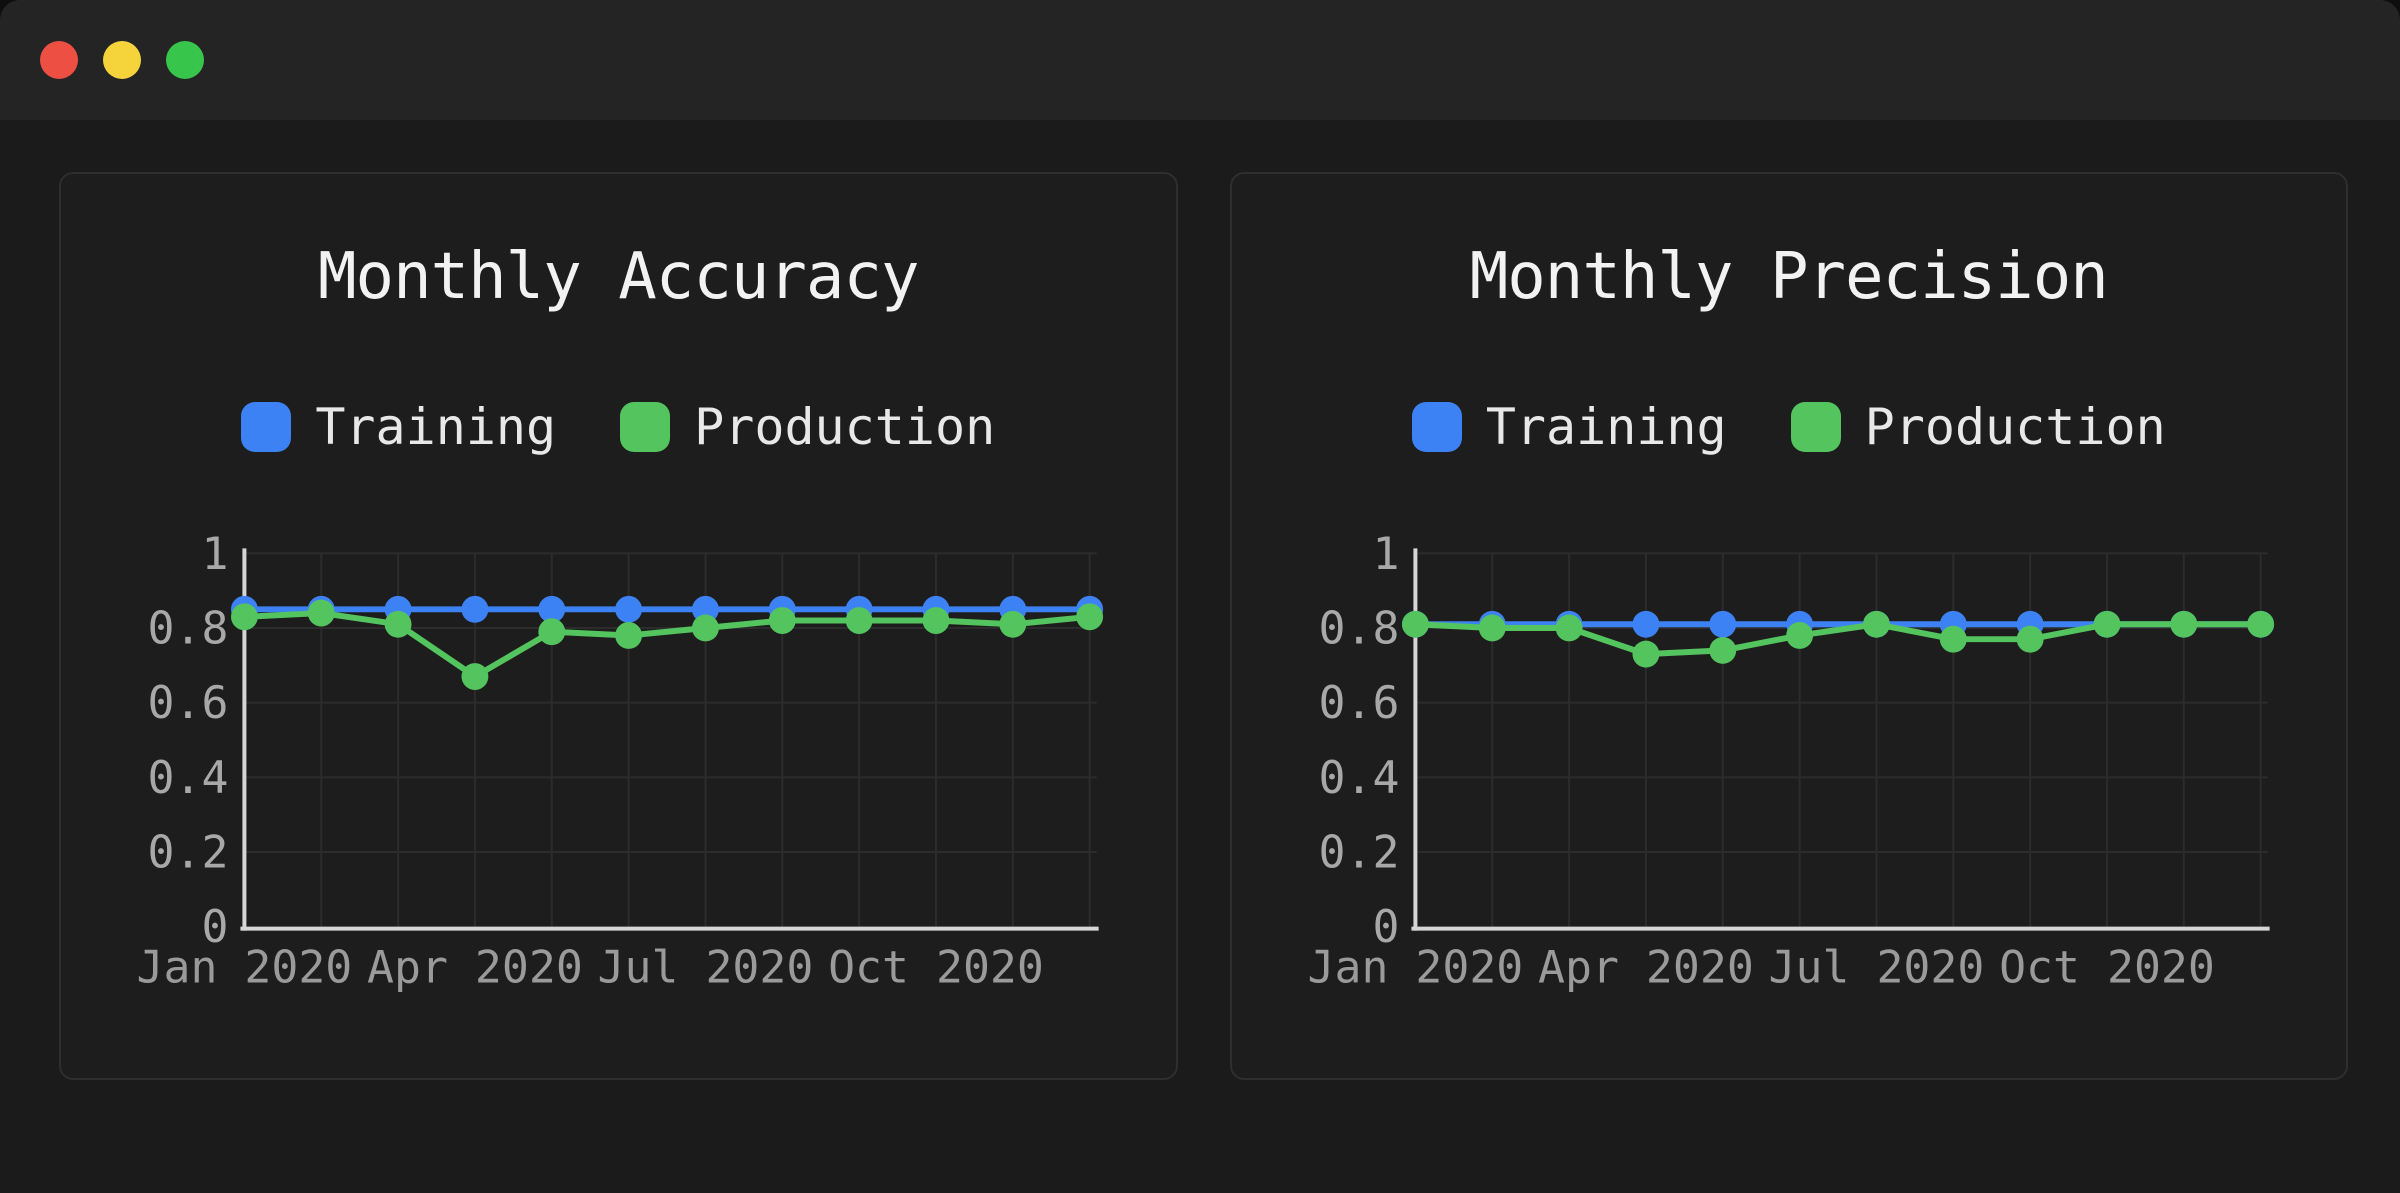 The height and width of the screenshot is (1193, 2400). Describe the element at coordinates (618, 277) in the screenshot. I see `accuracy-chart-title: Monthly Accuracy` at that location.